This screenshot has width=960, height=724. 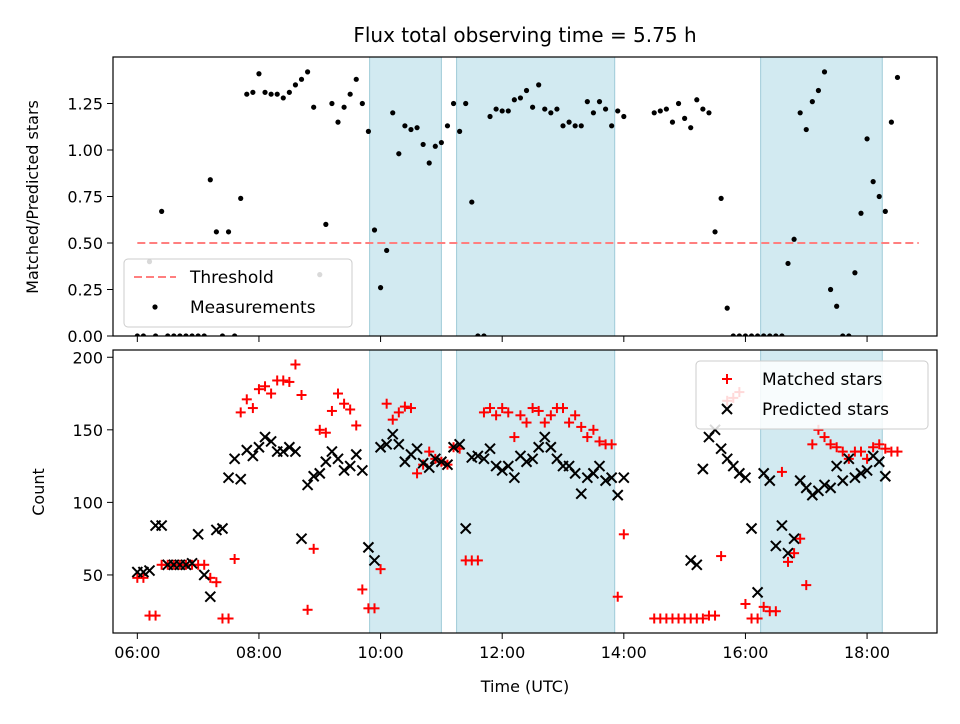 I want to click on y-tick-label: 0.75, so click(x=85, y=197).